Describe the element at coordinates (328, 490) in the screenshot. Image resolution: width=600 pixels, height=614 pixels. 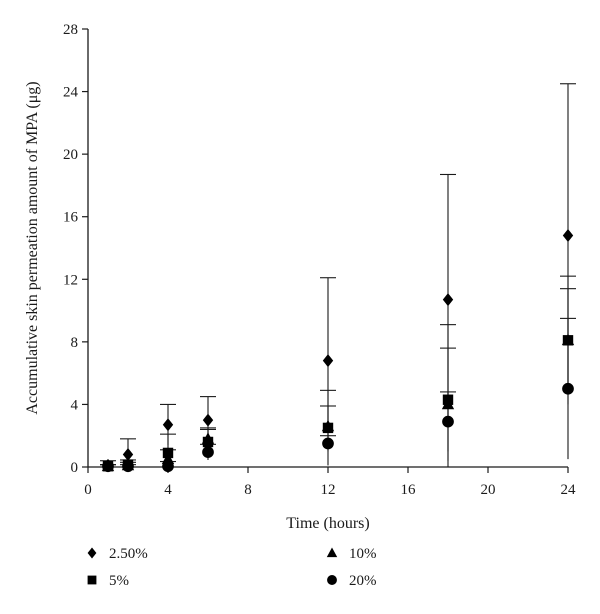
I see `x-tick-label: 12` at that location.